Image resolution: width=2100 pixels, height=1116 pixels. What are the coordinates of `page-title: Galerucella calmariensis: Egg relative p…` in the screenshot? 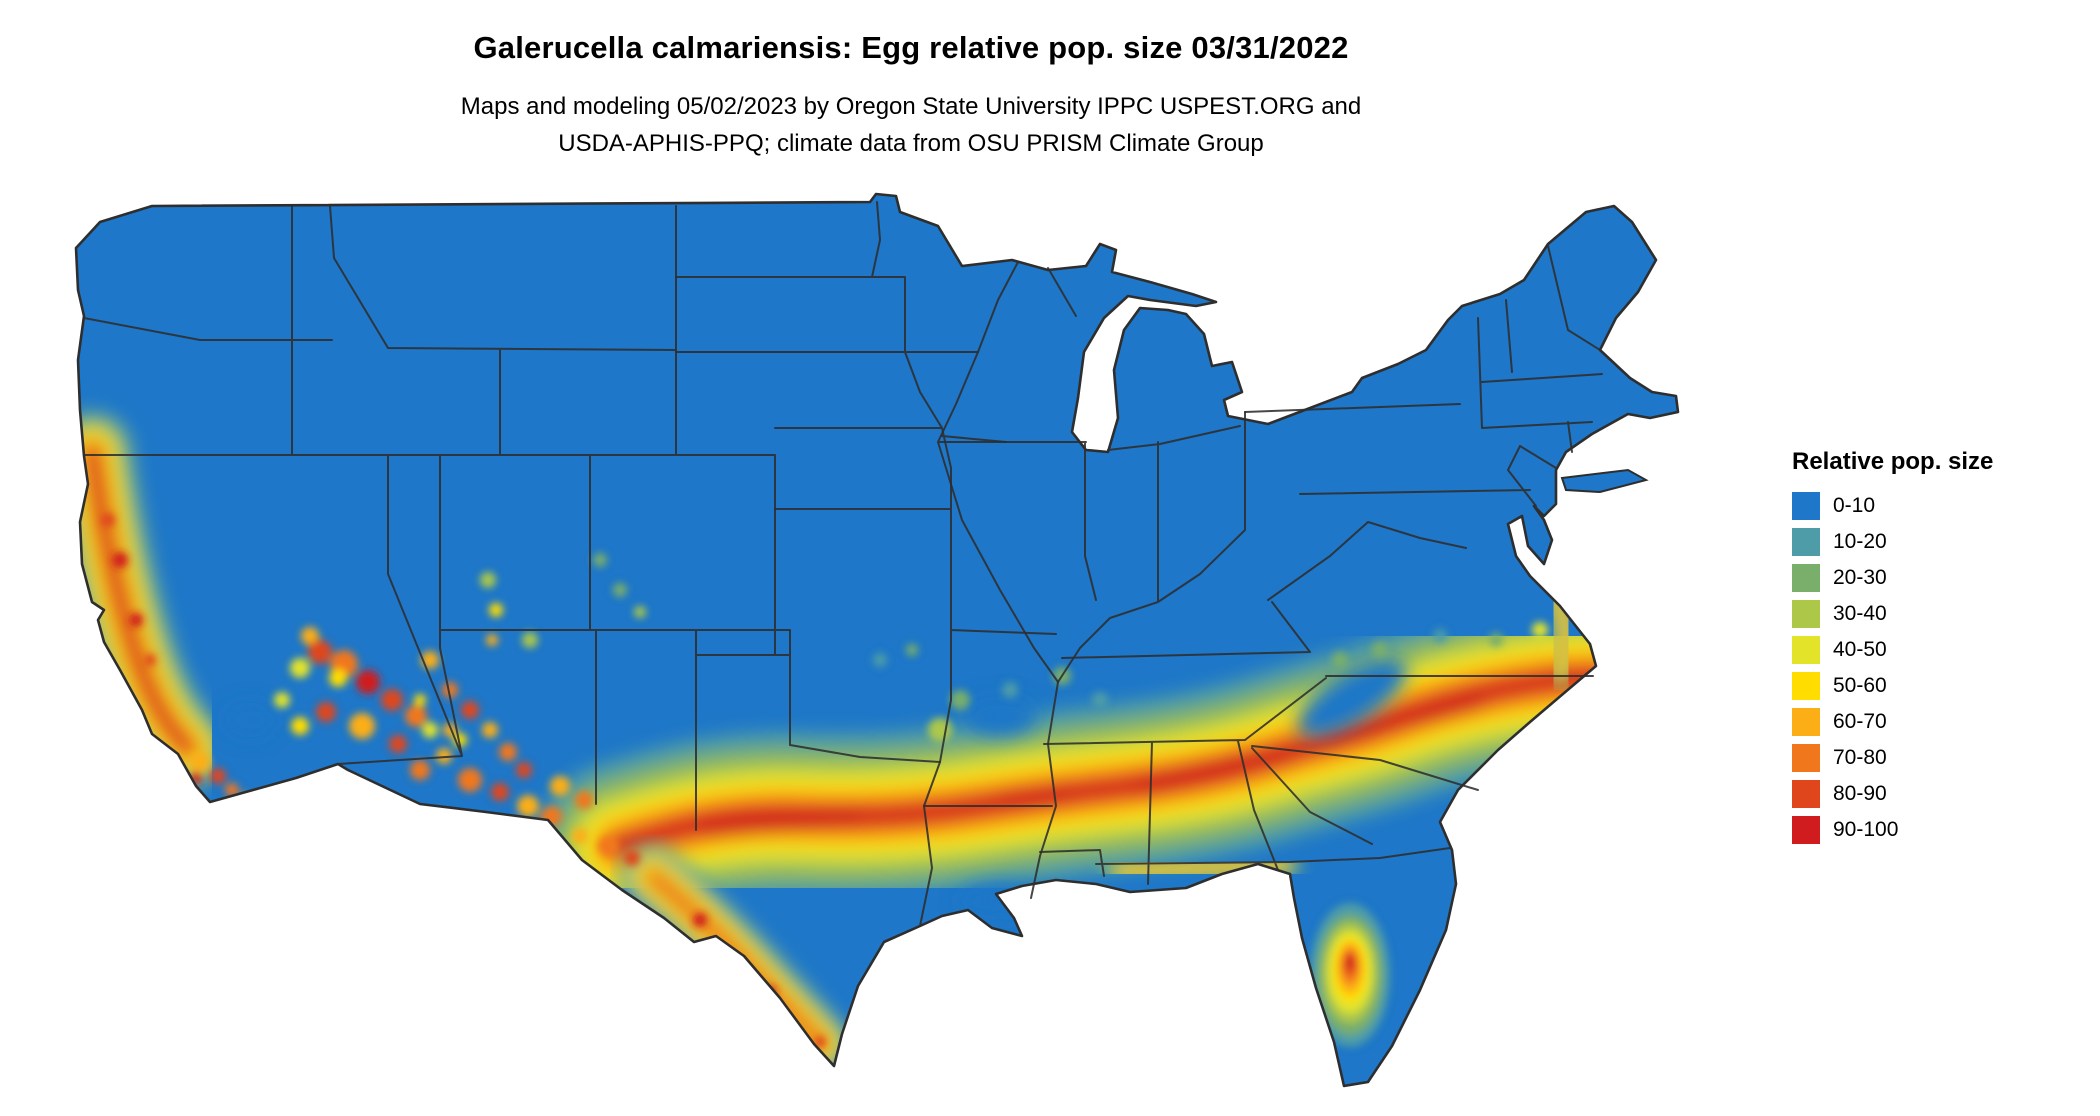 It's located at (911, 47).